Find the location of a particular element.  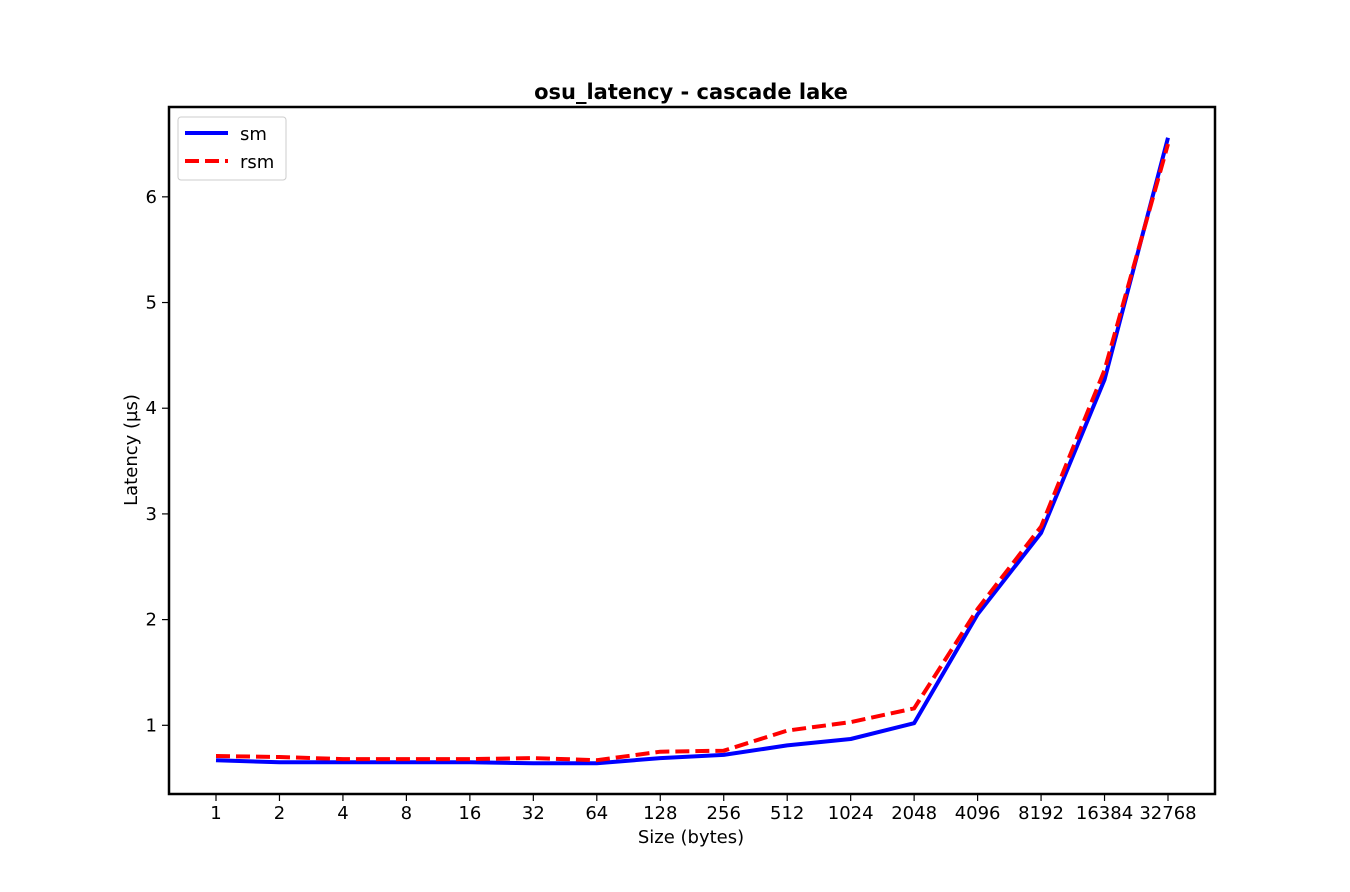

y-tick-label: 6 is located at coordinates (151, 197).